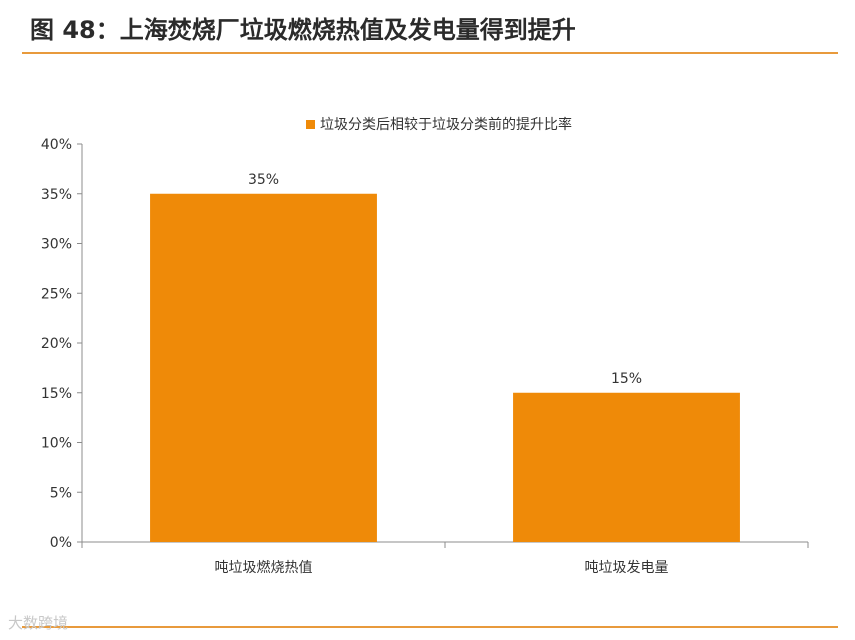 This screenshot has height=640, width=855. I want to click on y-tick-label: 20%, so click(56, 344).